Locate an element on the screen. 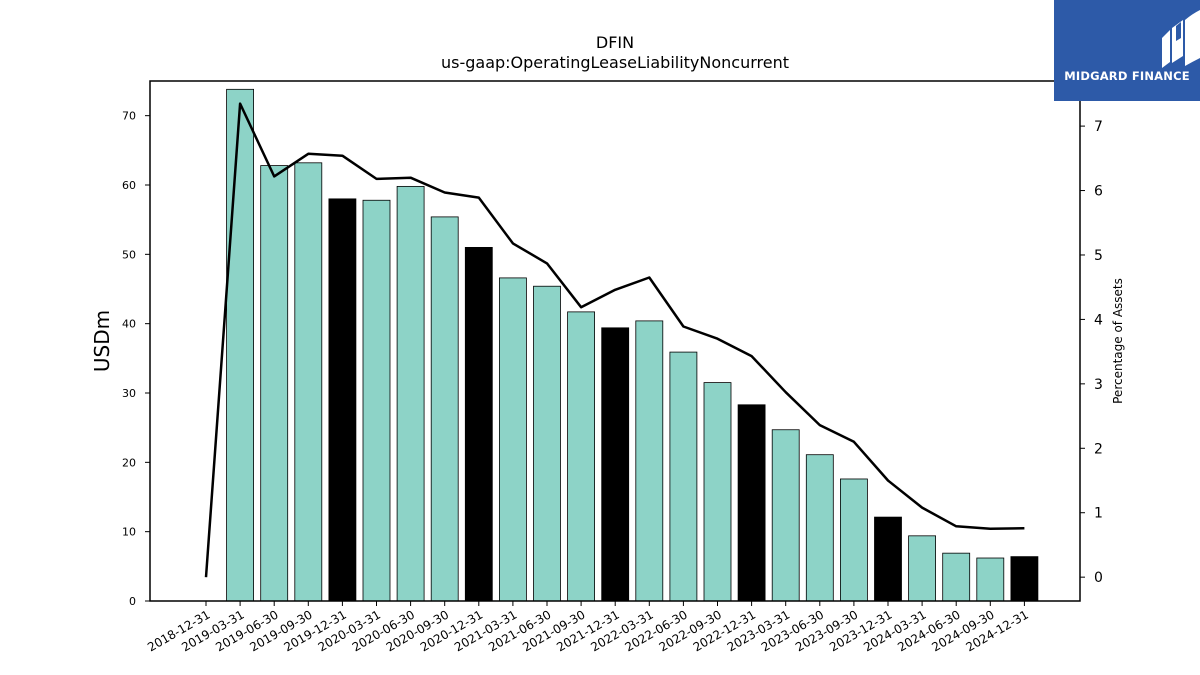 Image resolution: width=1200 pixels, height=675 pixels. y-tick-label: 60 is located at coordinates (129, 185).